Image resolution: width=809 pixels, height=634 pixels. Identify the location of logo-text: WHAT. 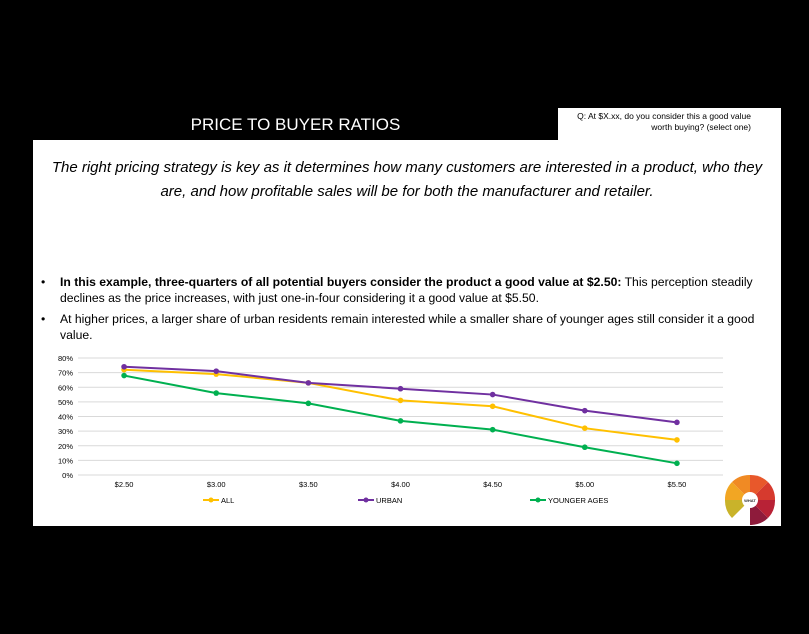
(750, 500).